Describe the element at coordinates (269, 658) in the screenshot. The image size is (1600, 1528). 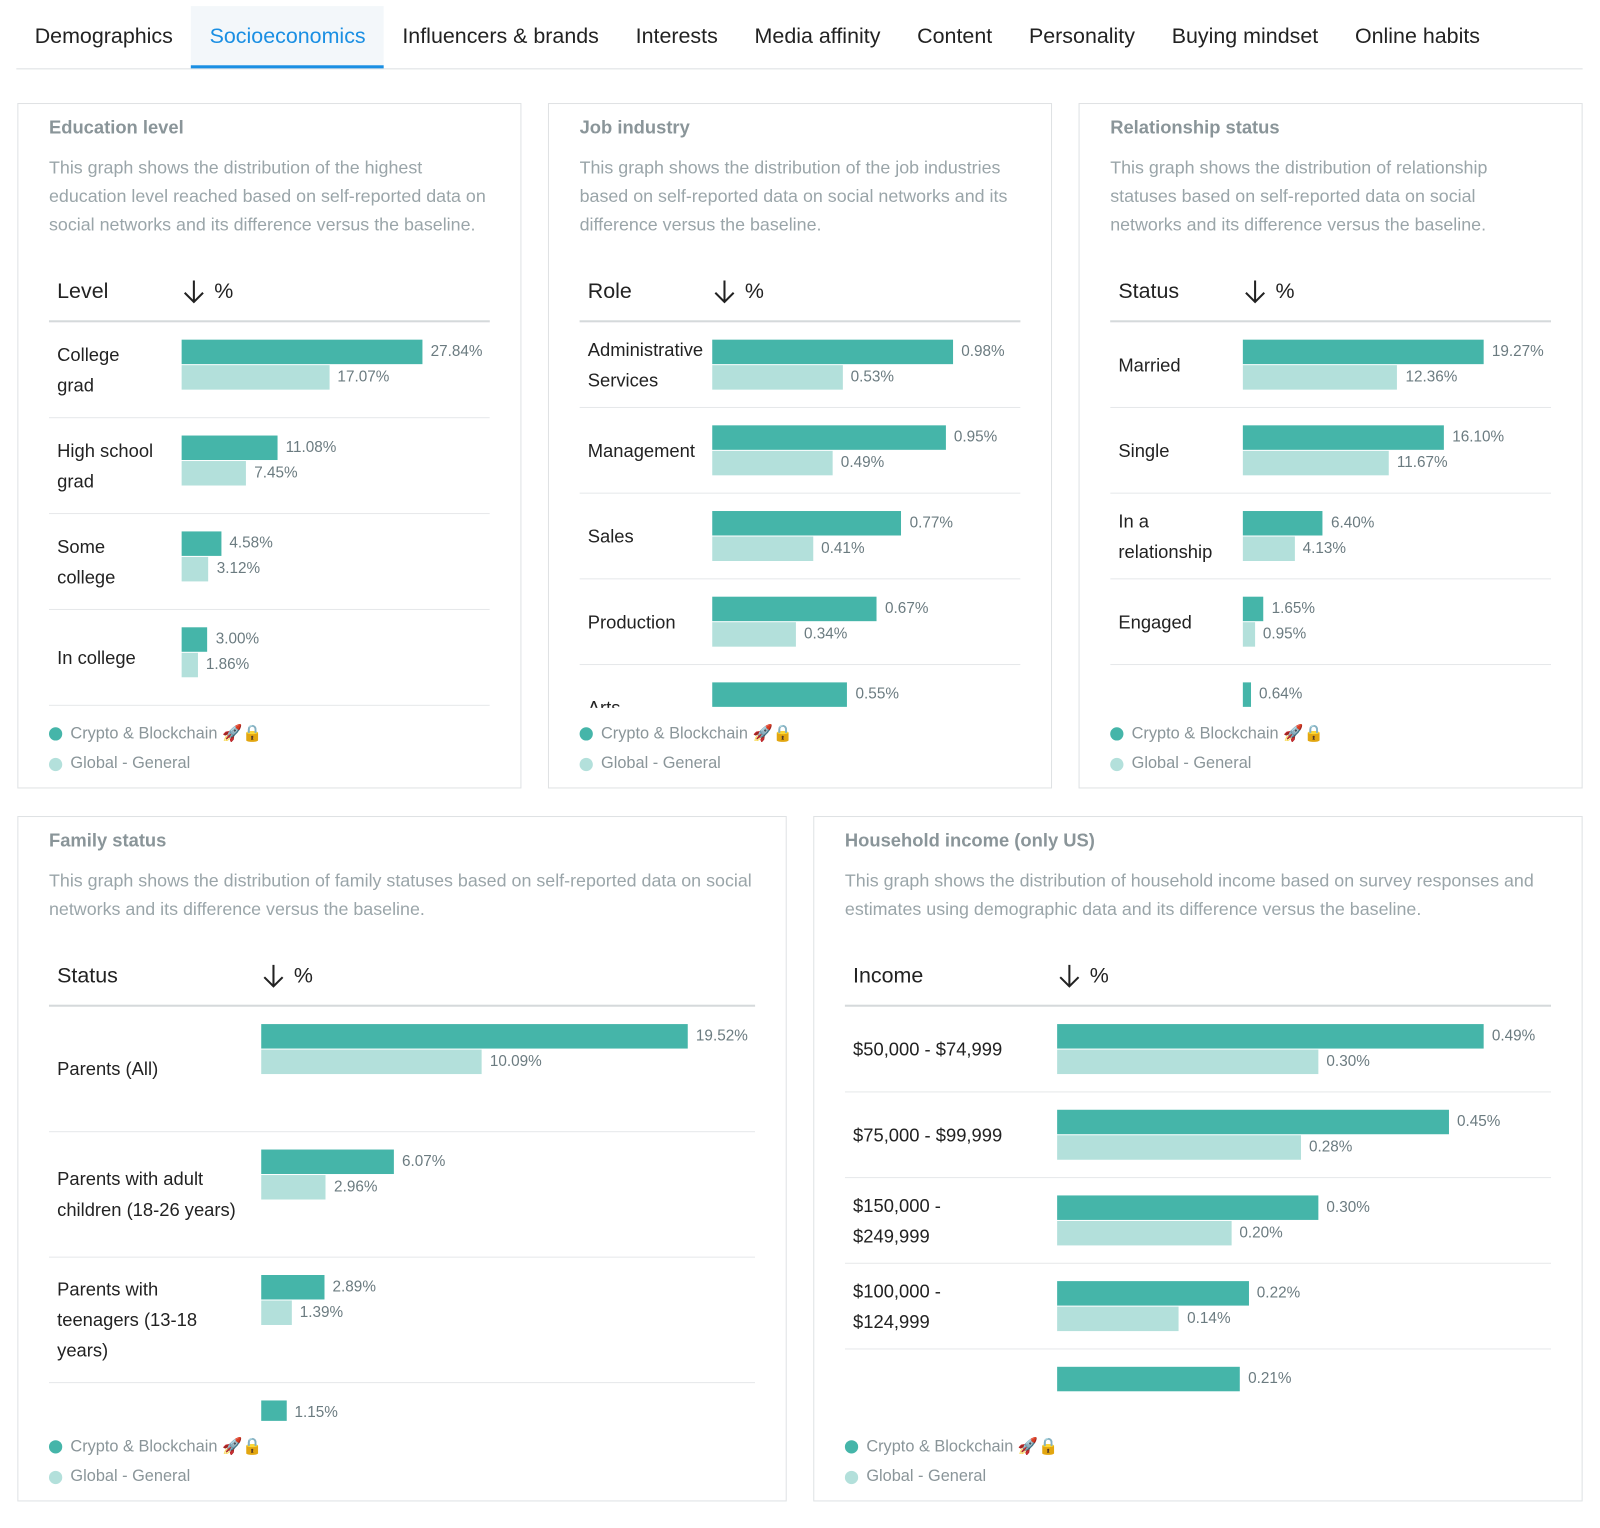
I see `table-row: In college 3.00% 1.86%` at that location.